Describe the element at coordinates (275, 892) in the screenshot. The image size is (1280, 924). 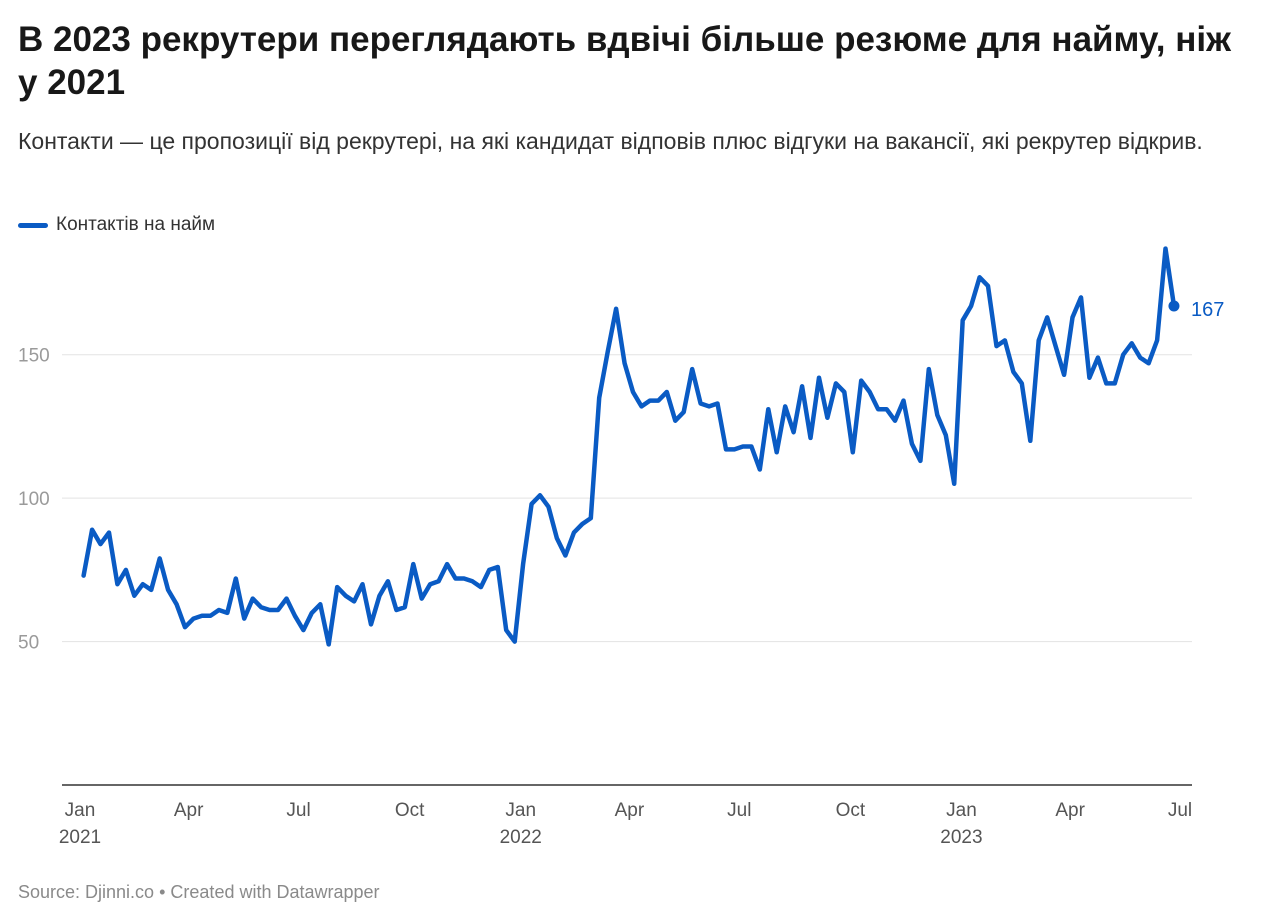
I see `credit-link: Created with Datawrapper` at that location.